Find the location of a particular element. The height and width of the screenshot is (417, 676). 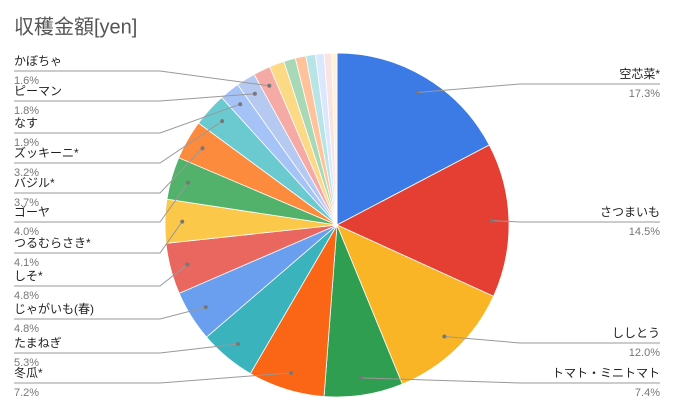

slice-percent: 1.9% is located at coordinates (26, 143).